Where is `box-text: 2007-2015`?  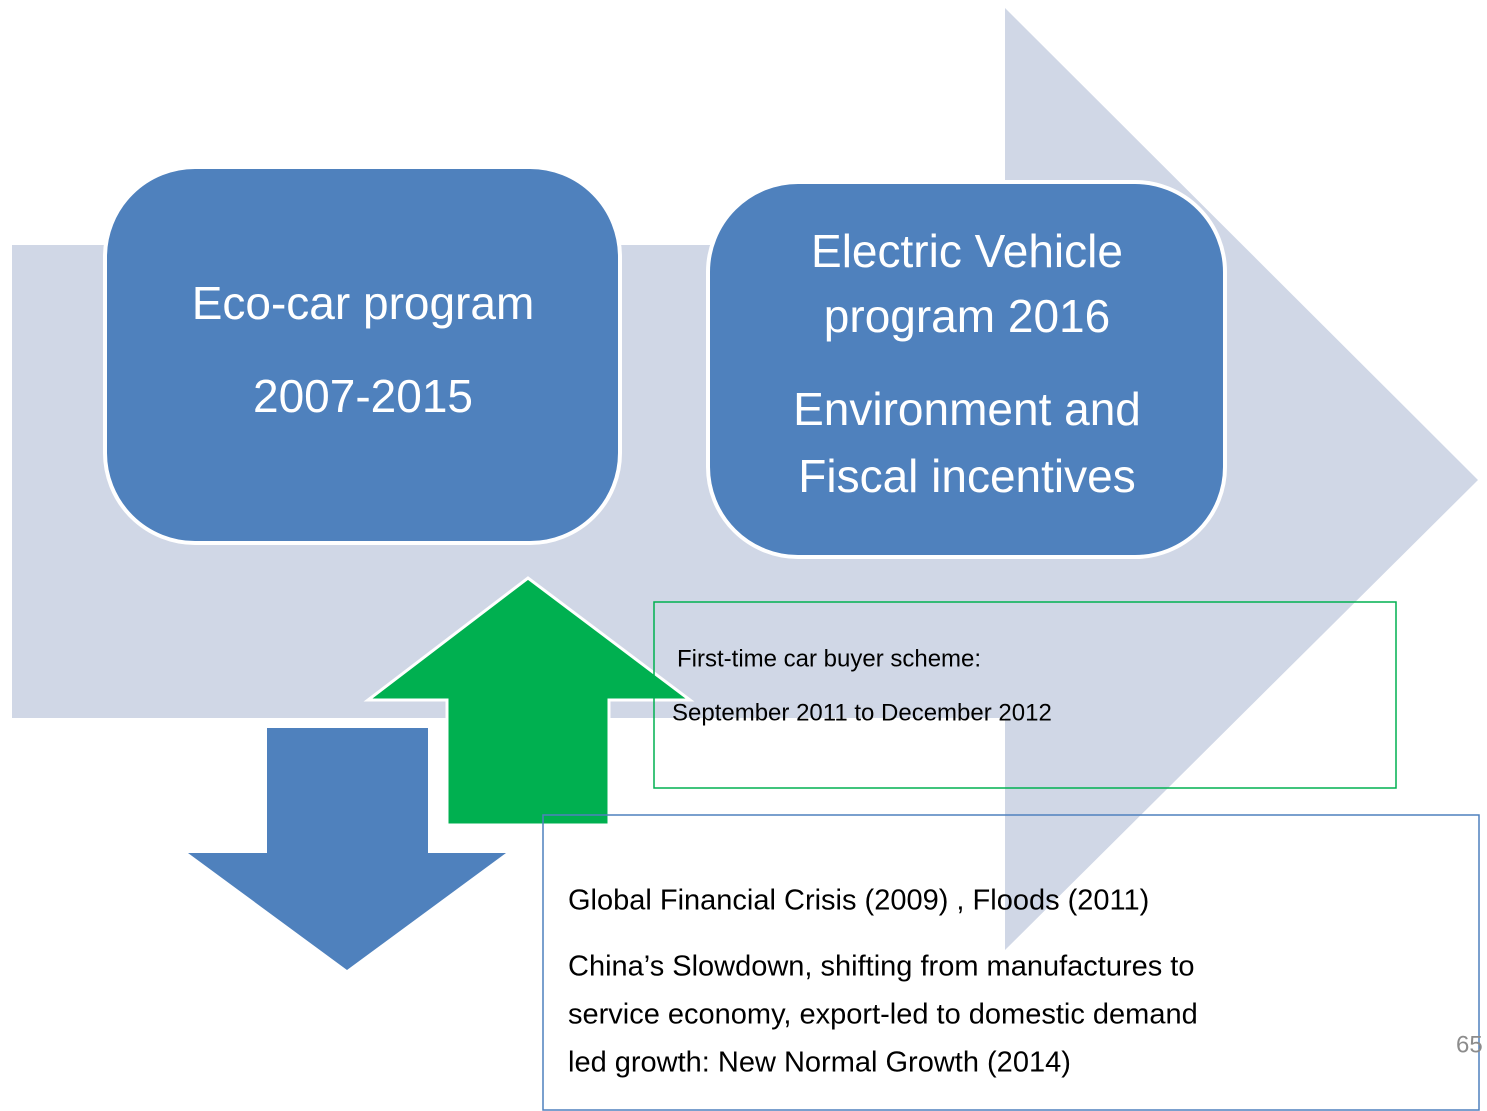 box-text: 2007-2015 is located at coordinates (363, 396).